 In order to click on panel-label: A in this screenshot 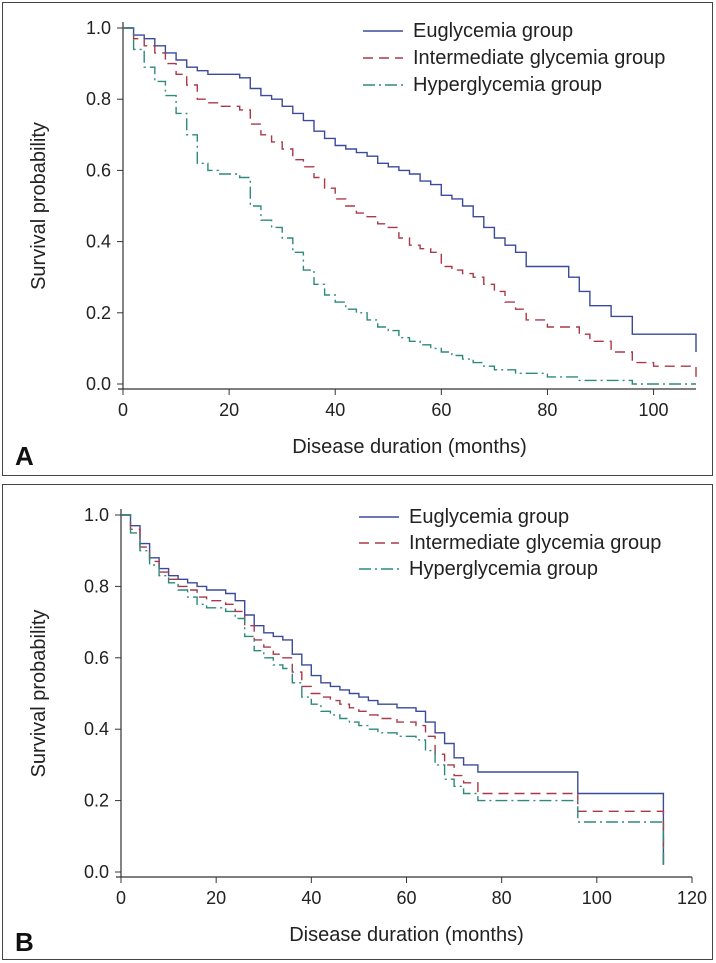, I will do `click(24, 456)`.